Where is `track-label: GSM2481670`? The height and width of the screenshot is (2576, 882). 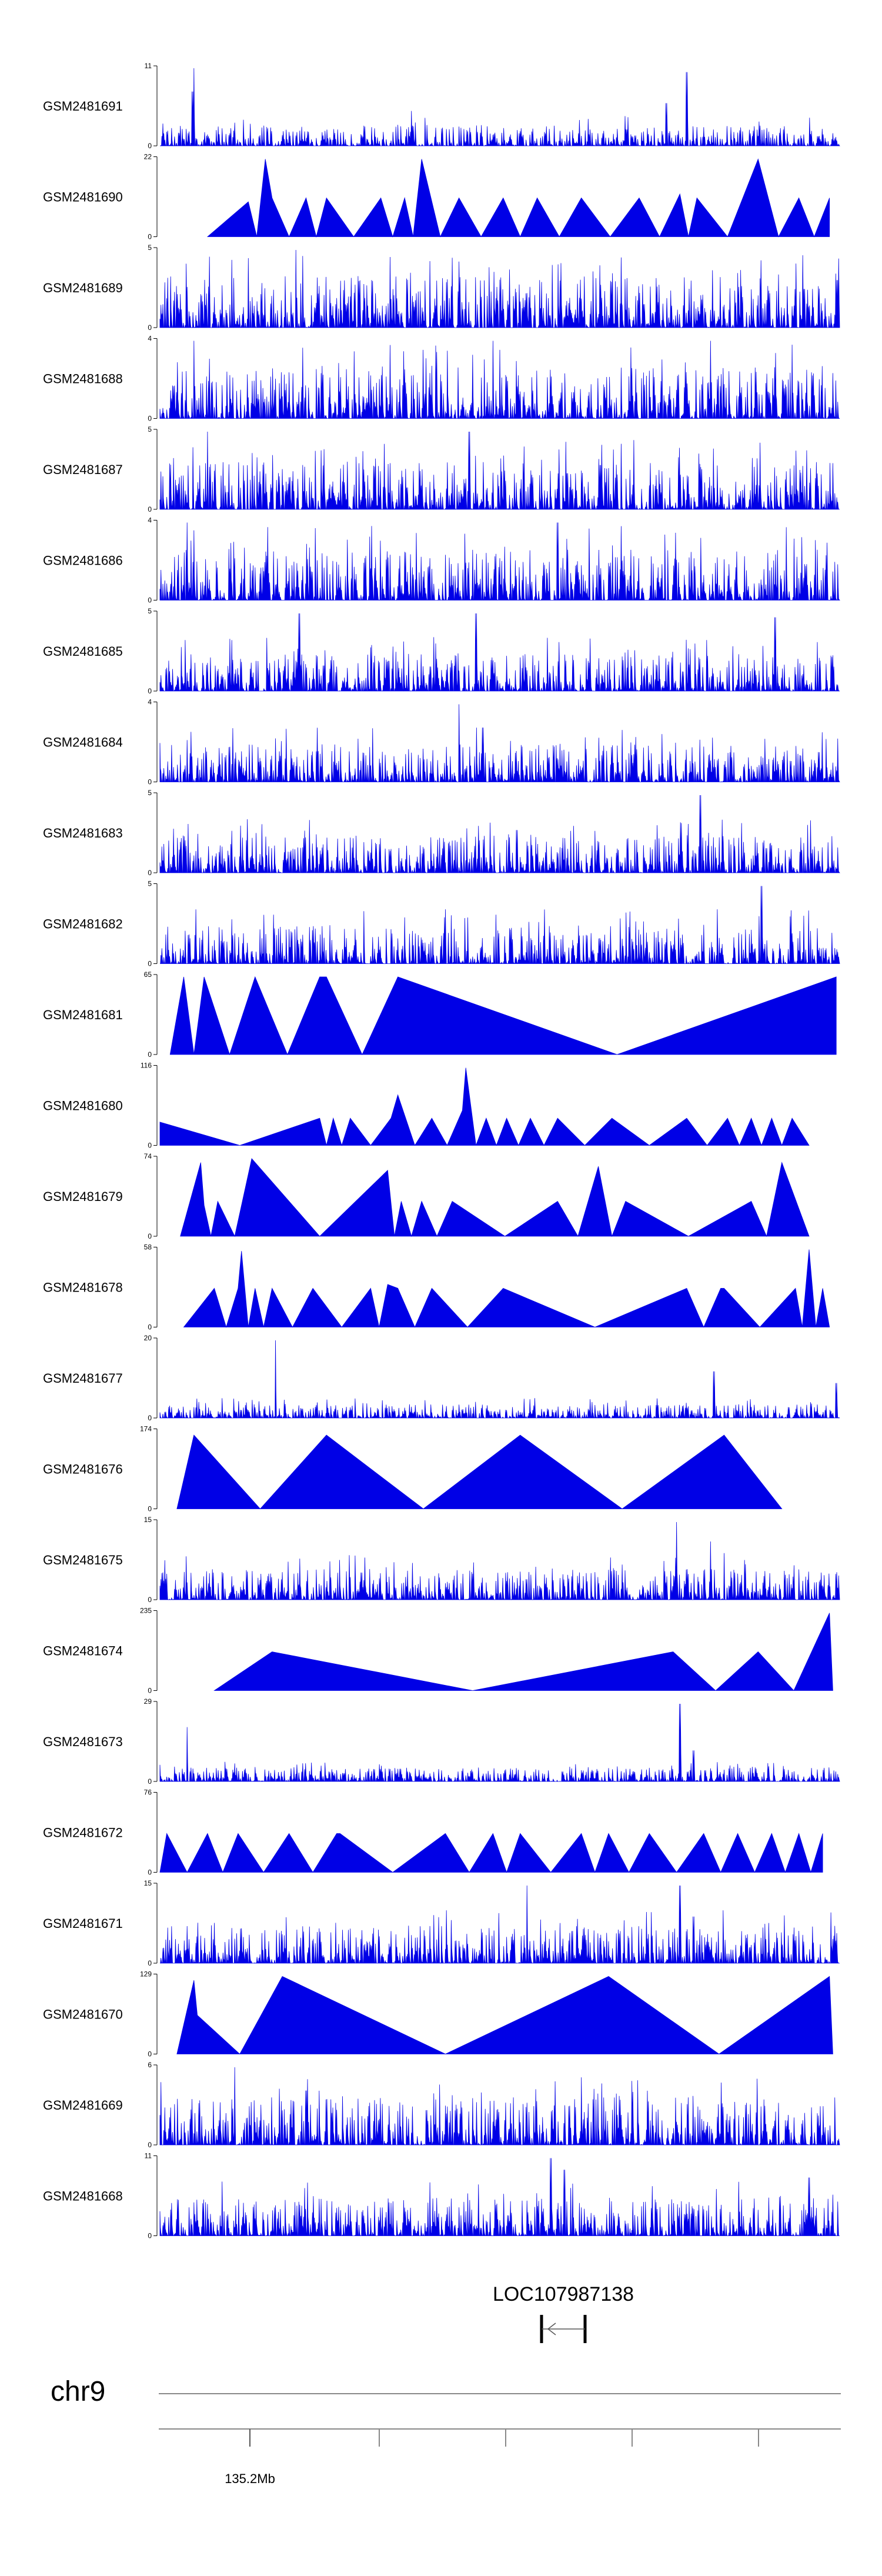
track-label: GSM2481670 is located at coordinates (83, 2014).